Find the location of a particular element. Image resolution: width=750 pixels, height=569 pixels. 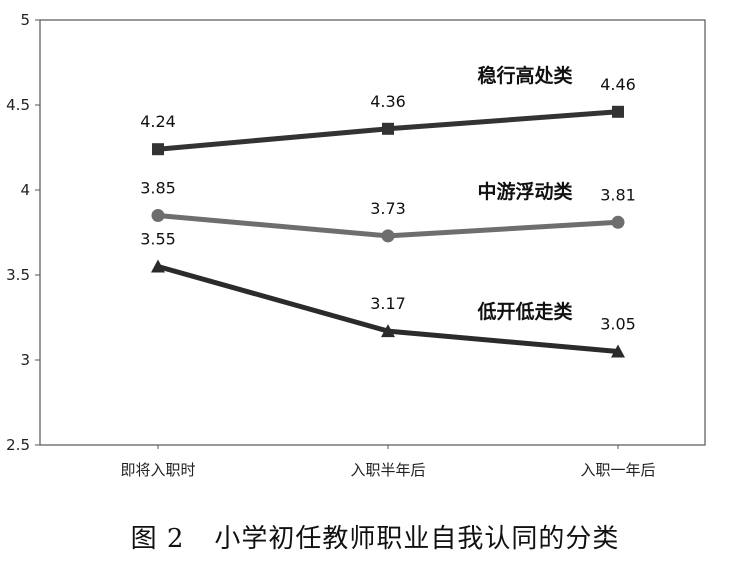

y-tick-label: 4 is located at coordinates (25, 190).